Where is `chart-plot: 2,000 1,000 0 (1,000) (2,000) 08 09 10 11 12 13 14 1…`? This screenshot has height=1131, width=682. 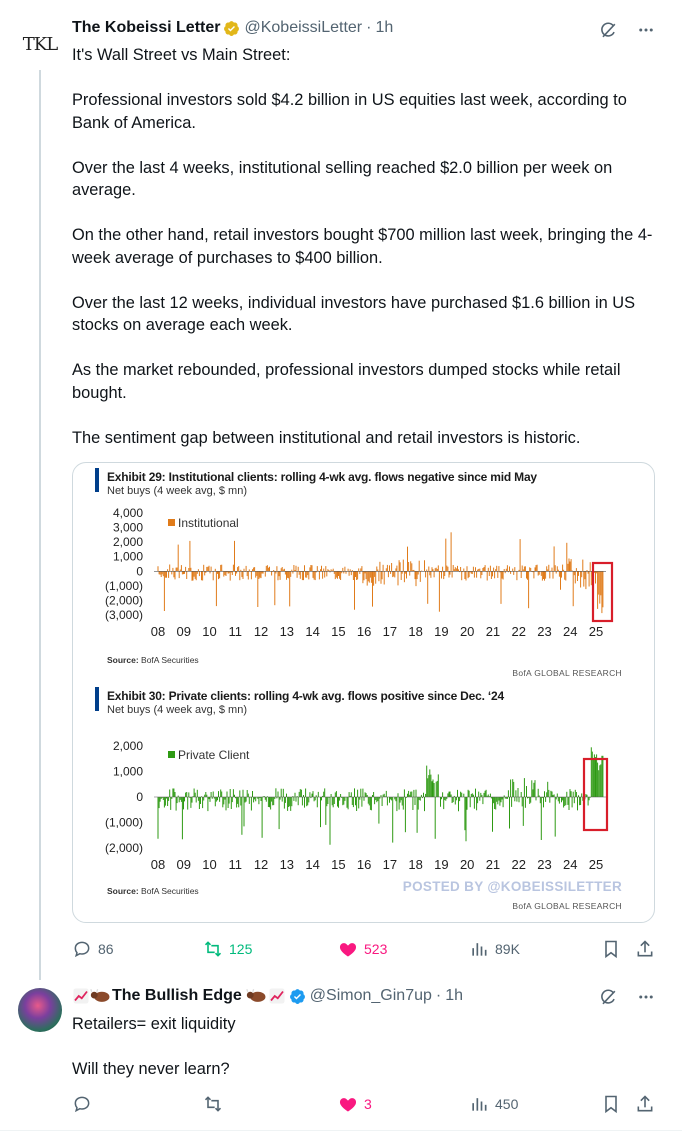
chart-plot: 2,000 1,000 0 (1,000) (2,000) 08 09 10 11 12 13 14 1… is located at coordinates (357, 805).